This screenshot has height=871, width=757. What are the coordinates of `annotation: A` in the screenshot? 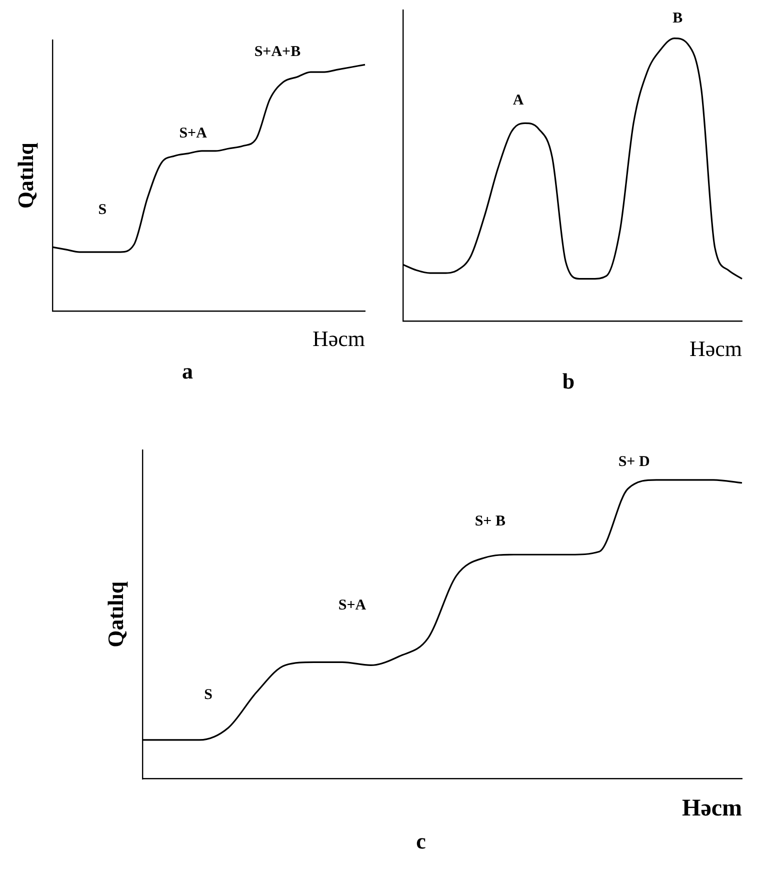 It's located at (518, 100).